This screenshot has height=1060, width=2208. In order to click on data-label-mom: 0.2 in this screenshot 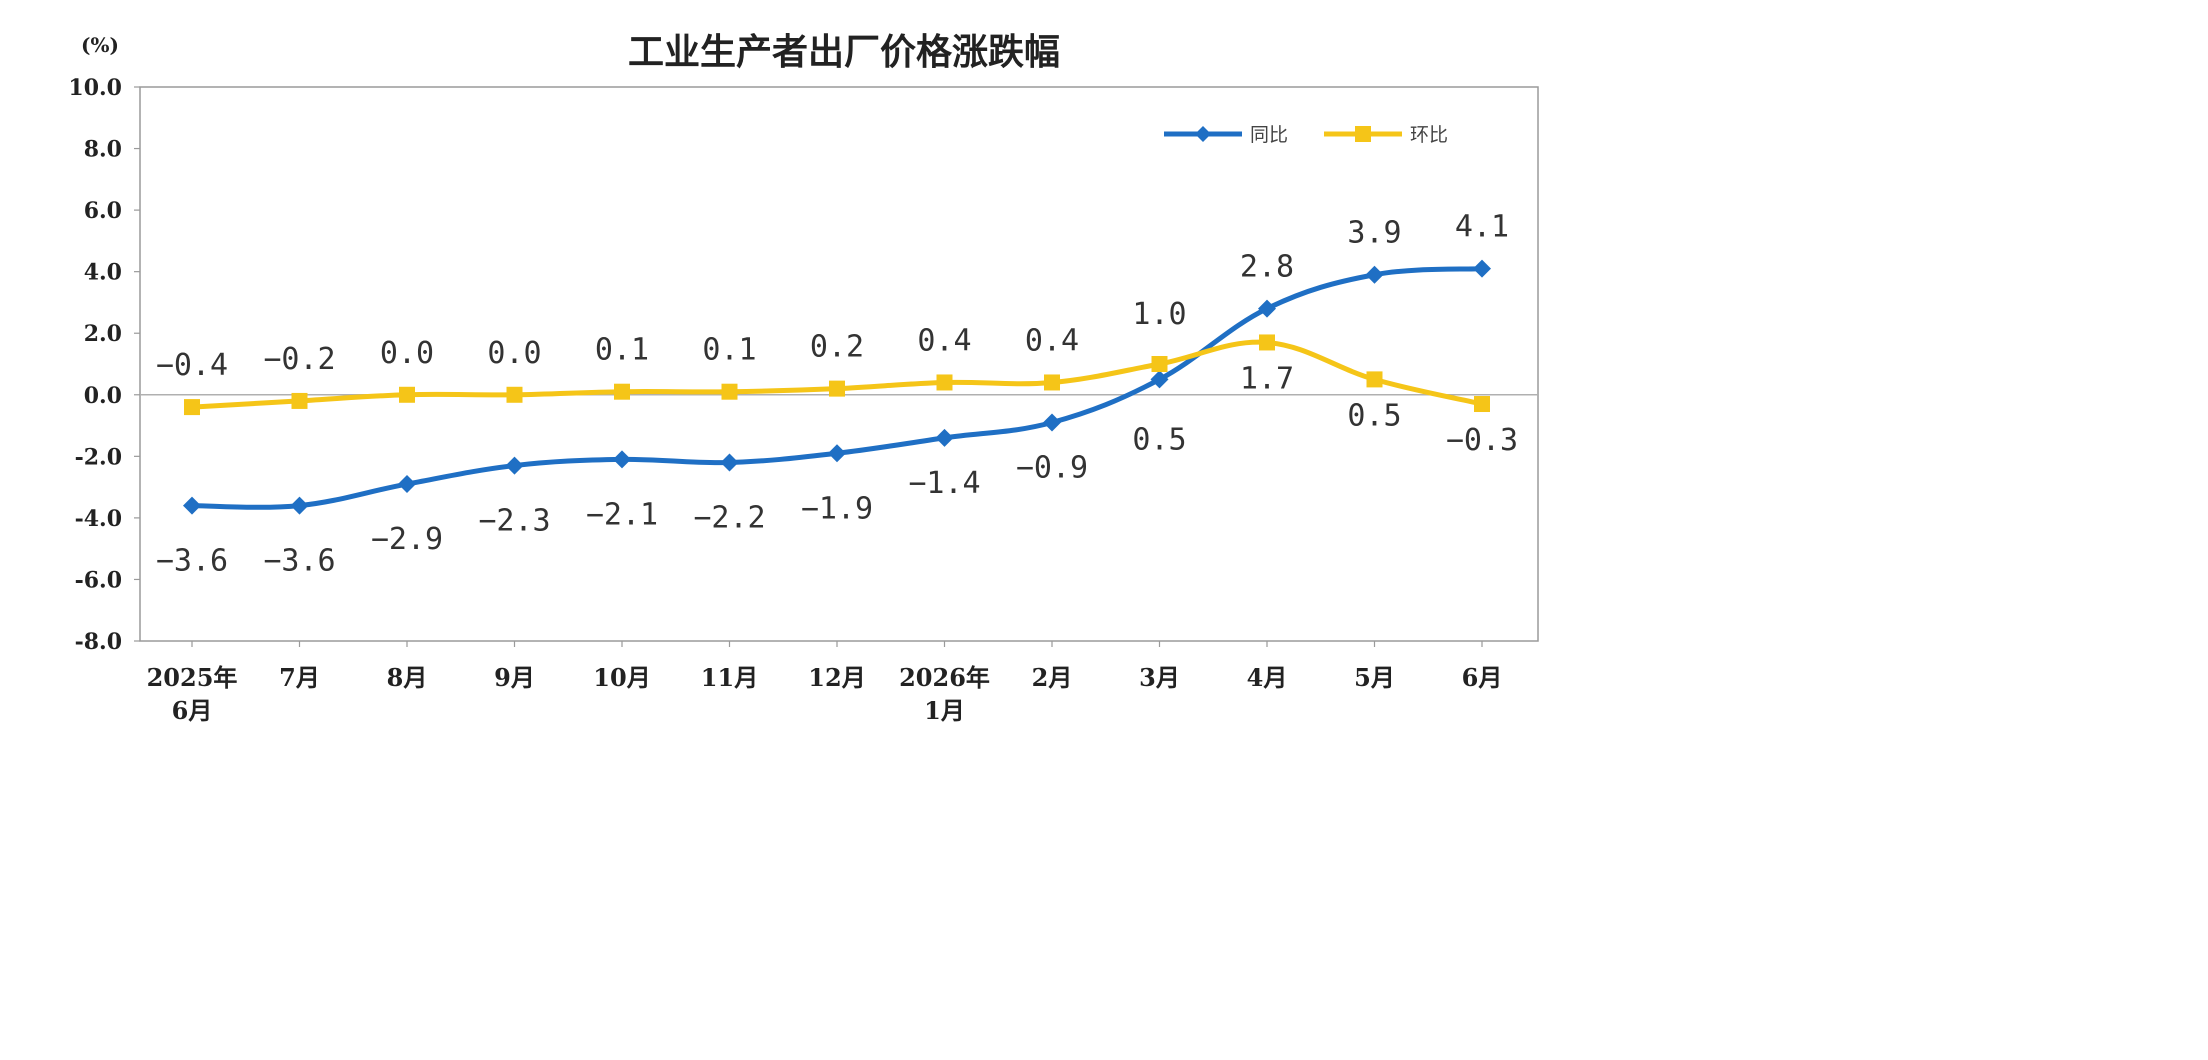, I will do `click(837, 347)`.